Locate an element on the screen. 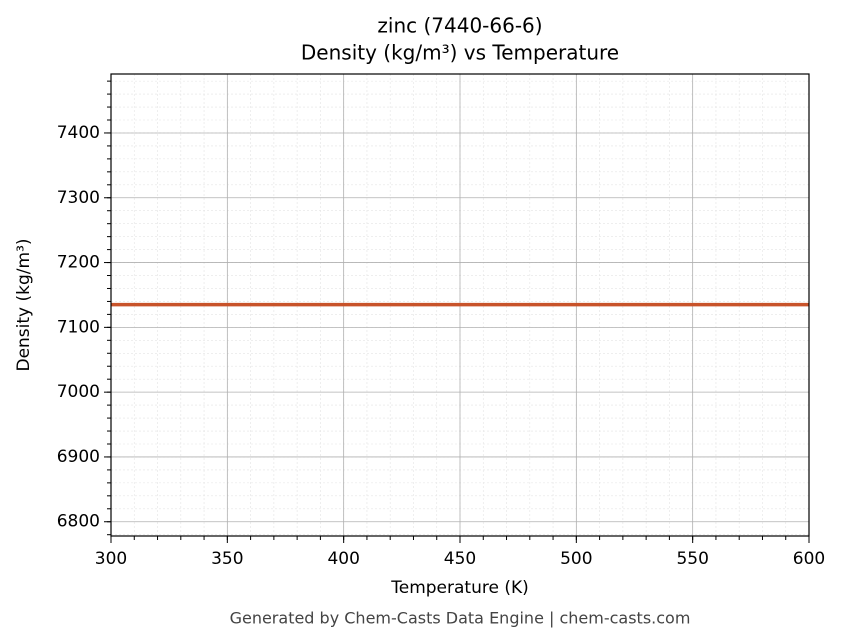 Image resolution: width=843 pixels, height=644 pixels. chart-title: zinc (7440-66-6) is located at coordinates (459, 26).